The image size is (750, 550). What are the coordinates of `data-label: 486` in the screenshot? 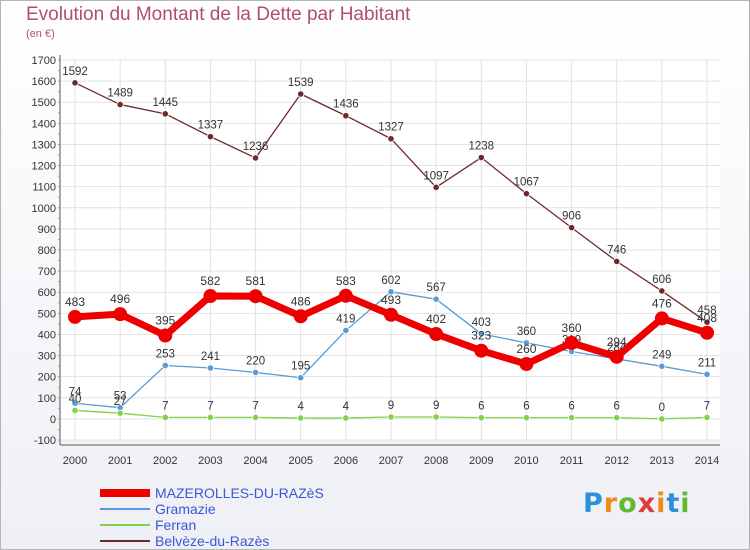 It's located at (301, 301).